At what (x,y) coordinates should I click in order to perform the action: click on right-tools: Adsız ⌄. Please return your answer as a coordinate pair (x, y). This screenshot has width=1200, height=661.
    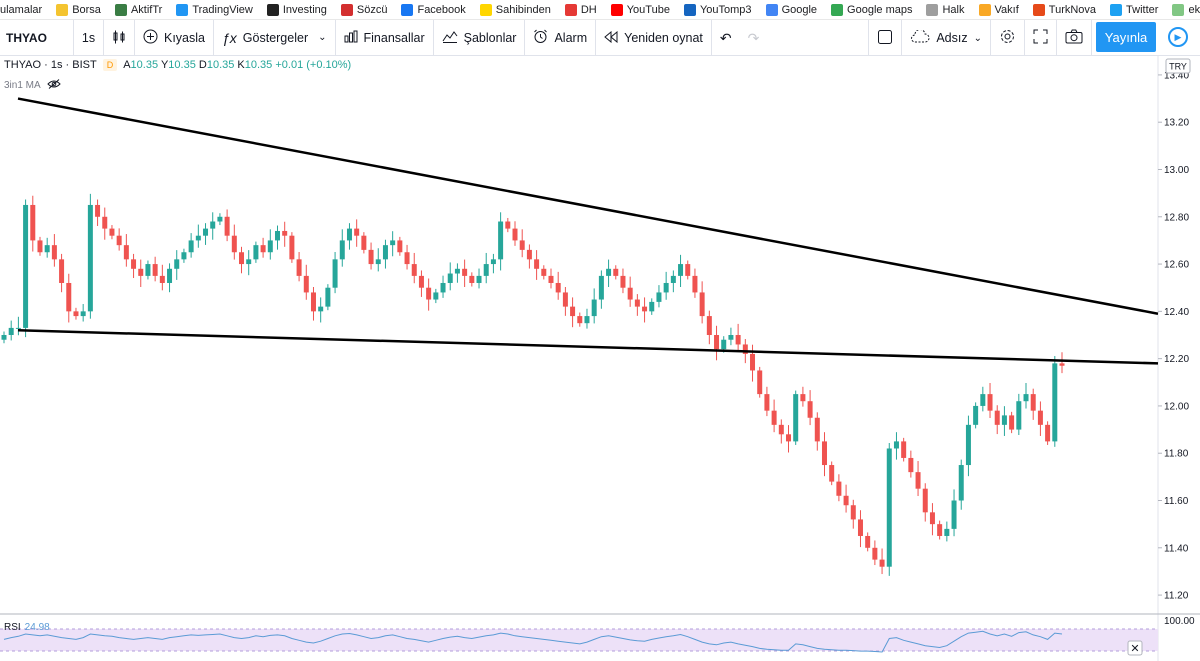
    Looking at the image, I should click on (980, 38).